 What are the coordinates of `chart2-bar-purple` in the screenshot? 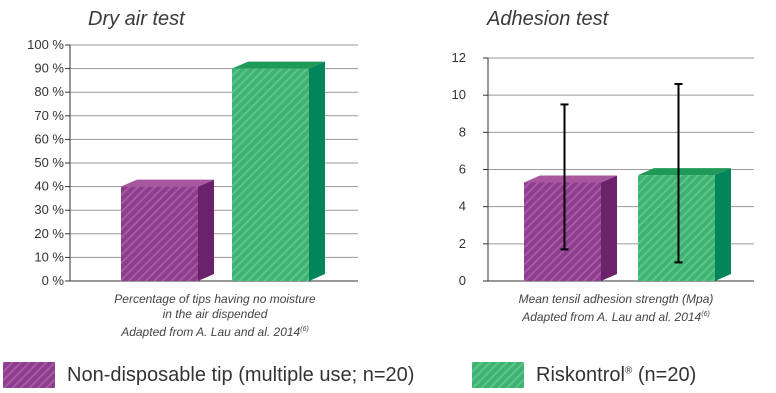 It's located at (562, 232).